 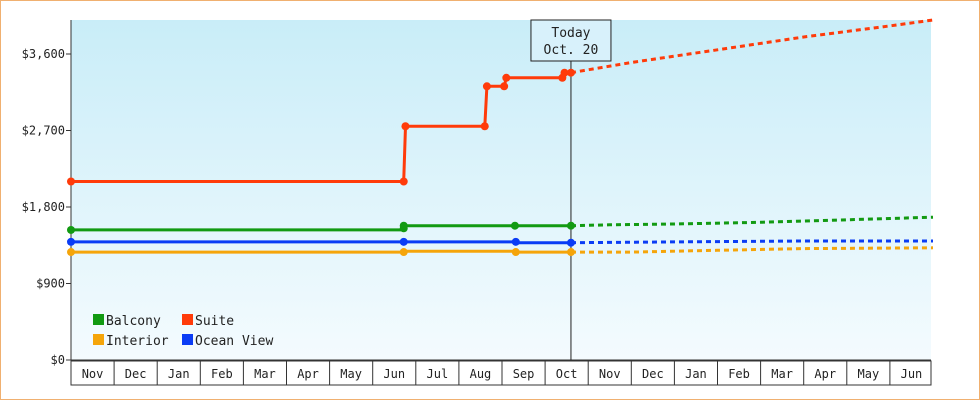 What do you see at coordinates (234, 341) in the screenshot?
I see `legend-label-ocean_view: Ocean View` at bounding box center [234, 341].